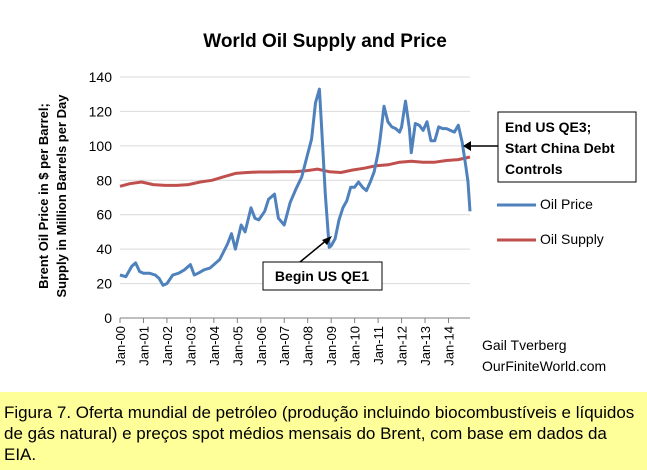  I want to click on legend-label-oil-price: Oil Price, so click(566, 204).